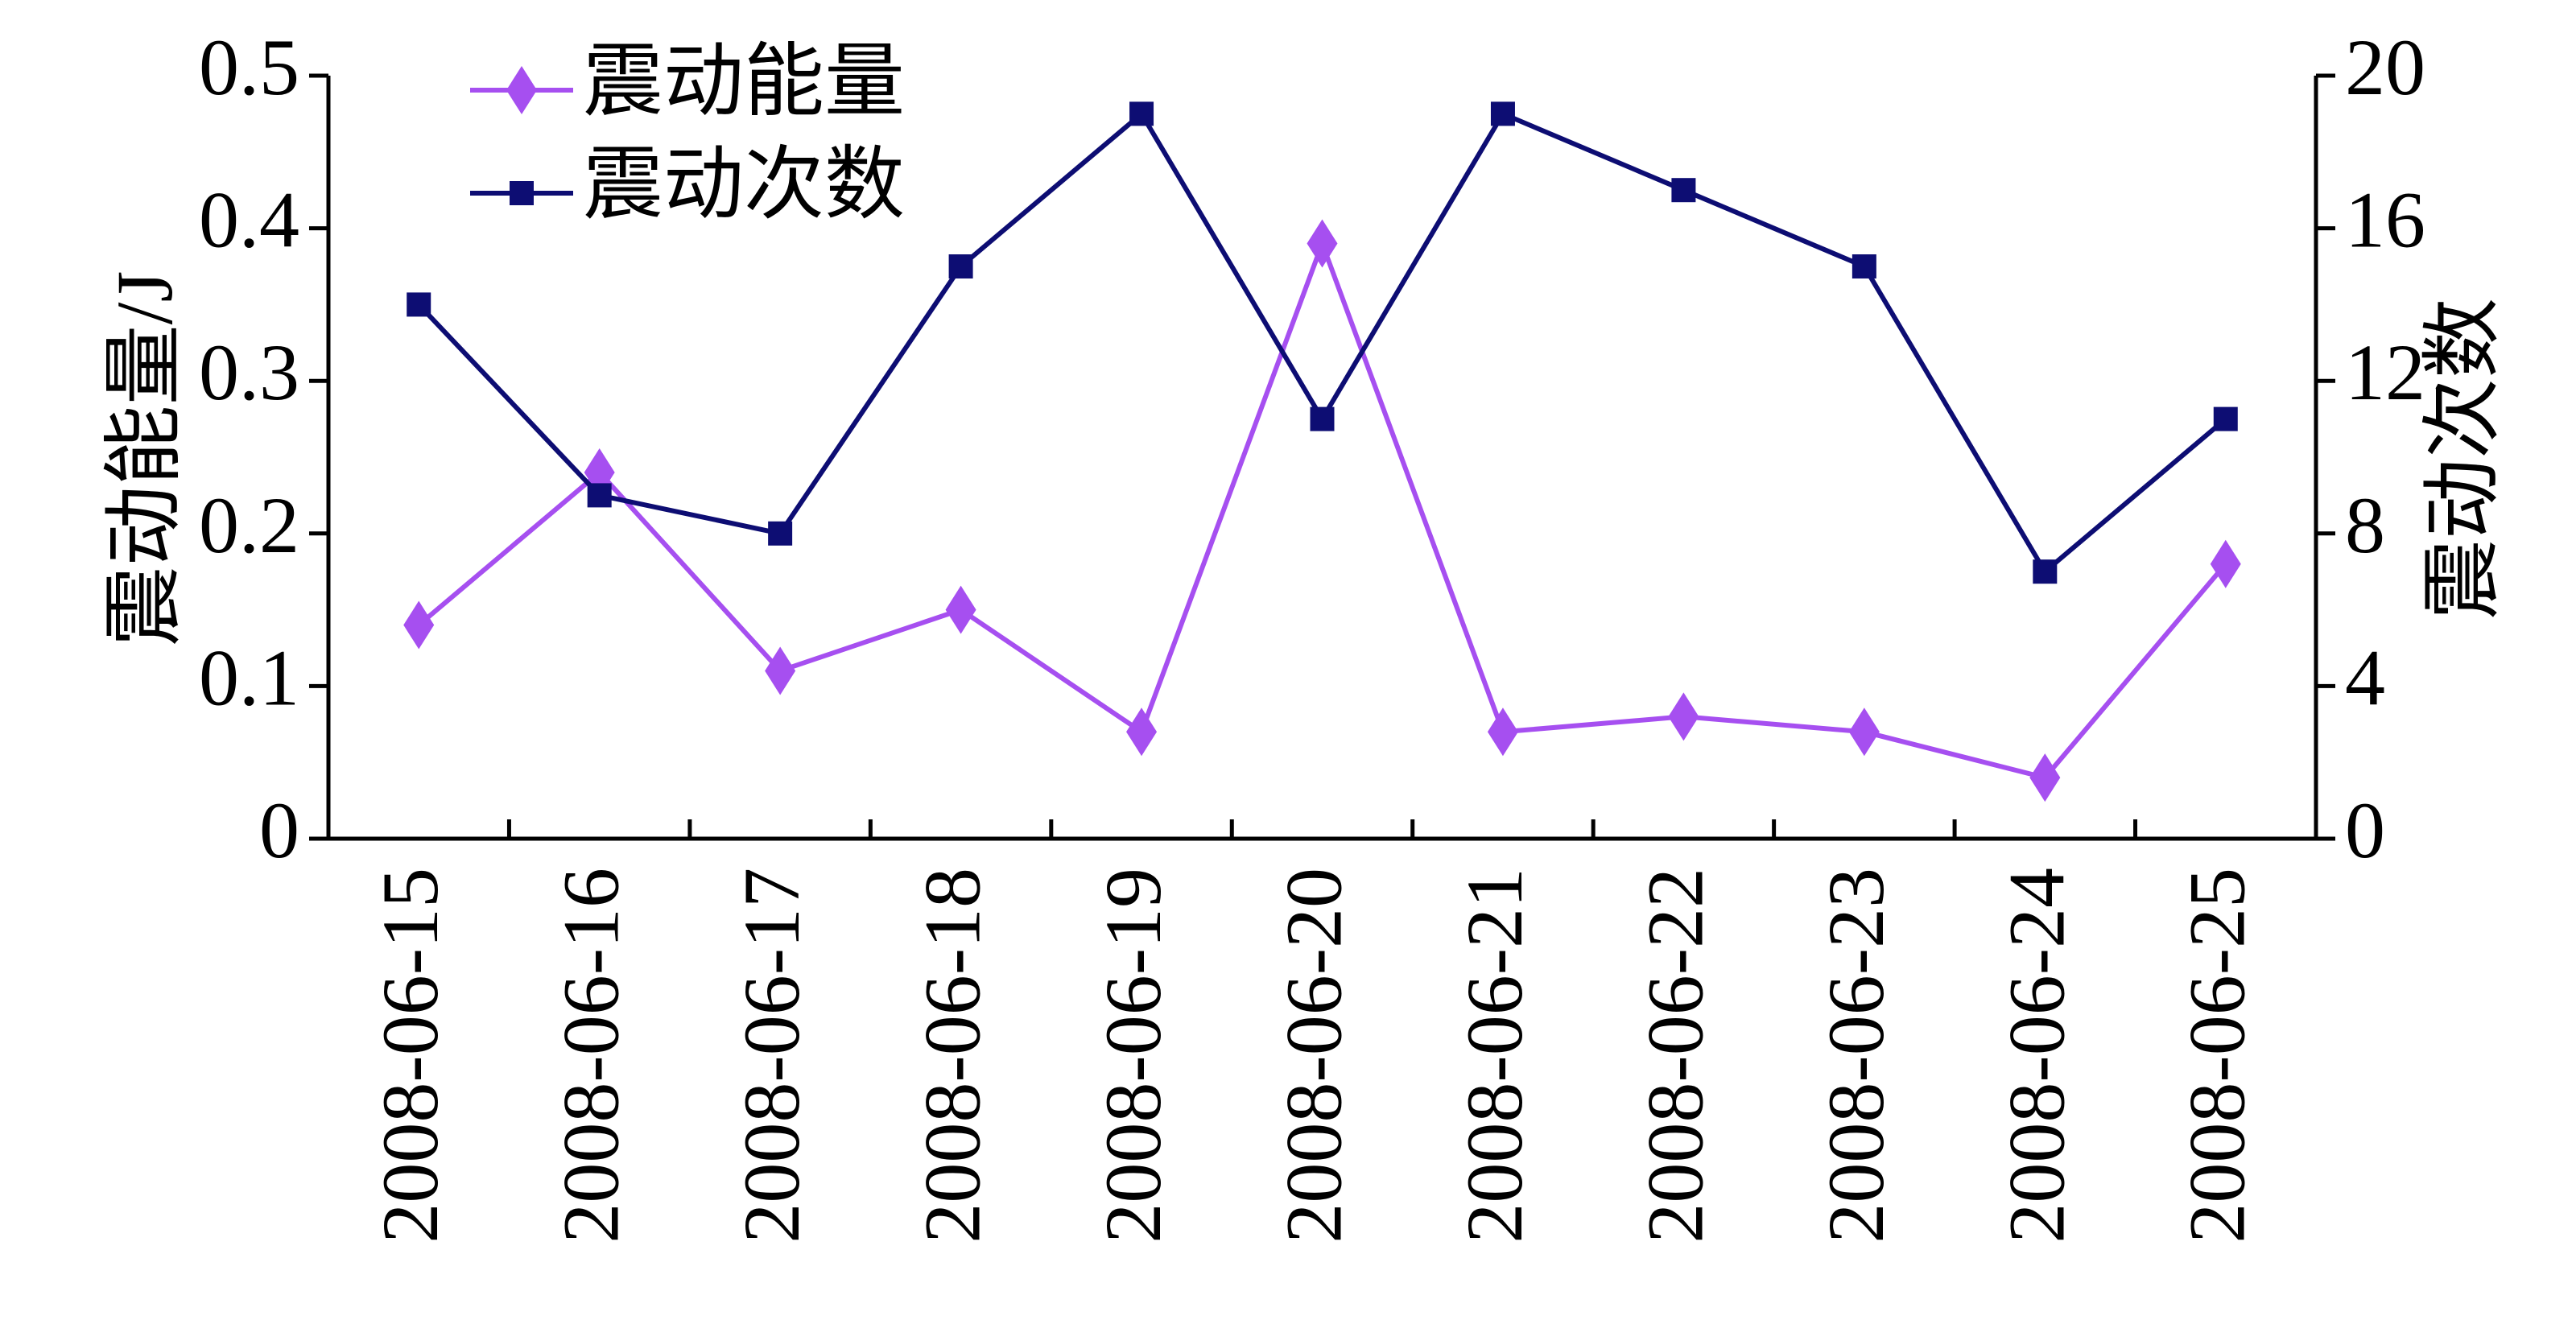  Describe the element at coordinates (249, 525) in the screenshot. I see `y-tick-label: 0.2` at that location.